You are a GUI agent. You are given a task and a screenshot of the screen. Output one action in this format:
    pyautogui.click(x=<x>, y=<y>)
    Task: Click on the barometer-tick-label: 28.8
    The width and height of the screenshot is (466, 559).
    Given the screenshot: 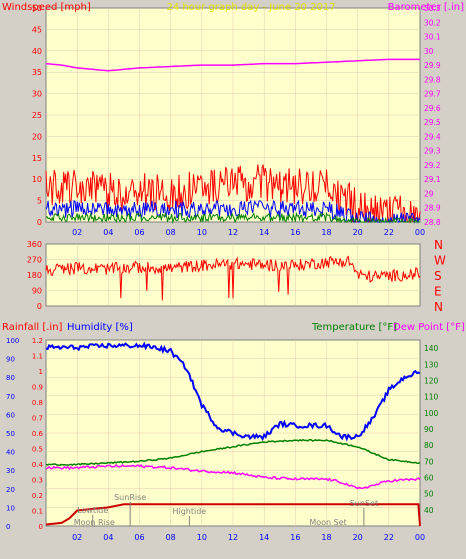 What is the action you would take?
    pyautogui.click(x=432, y=222)
    